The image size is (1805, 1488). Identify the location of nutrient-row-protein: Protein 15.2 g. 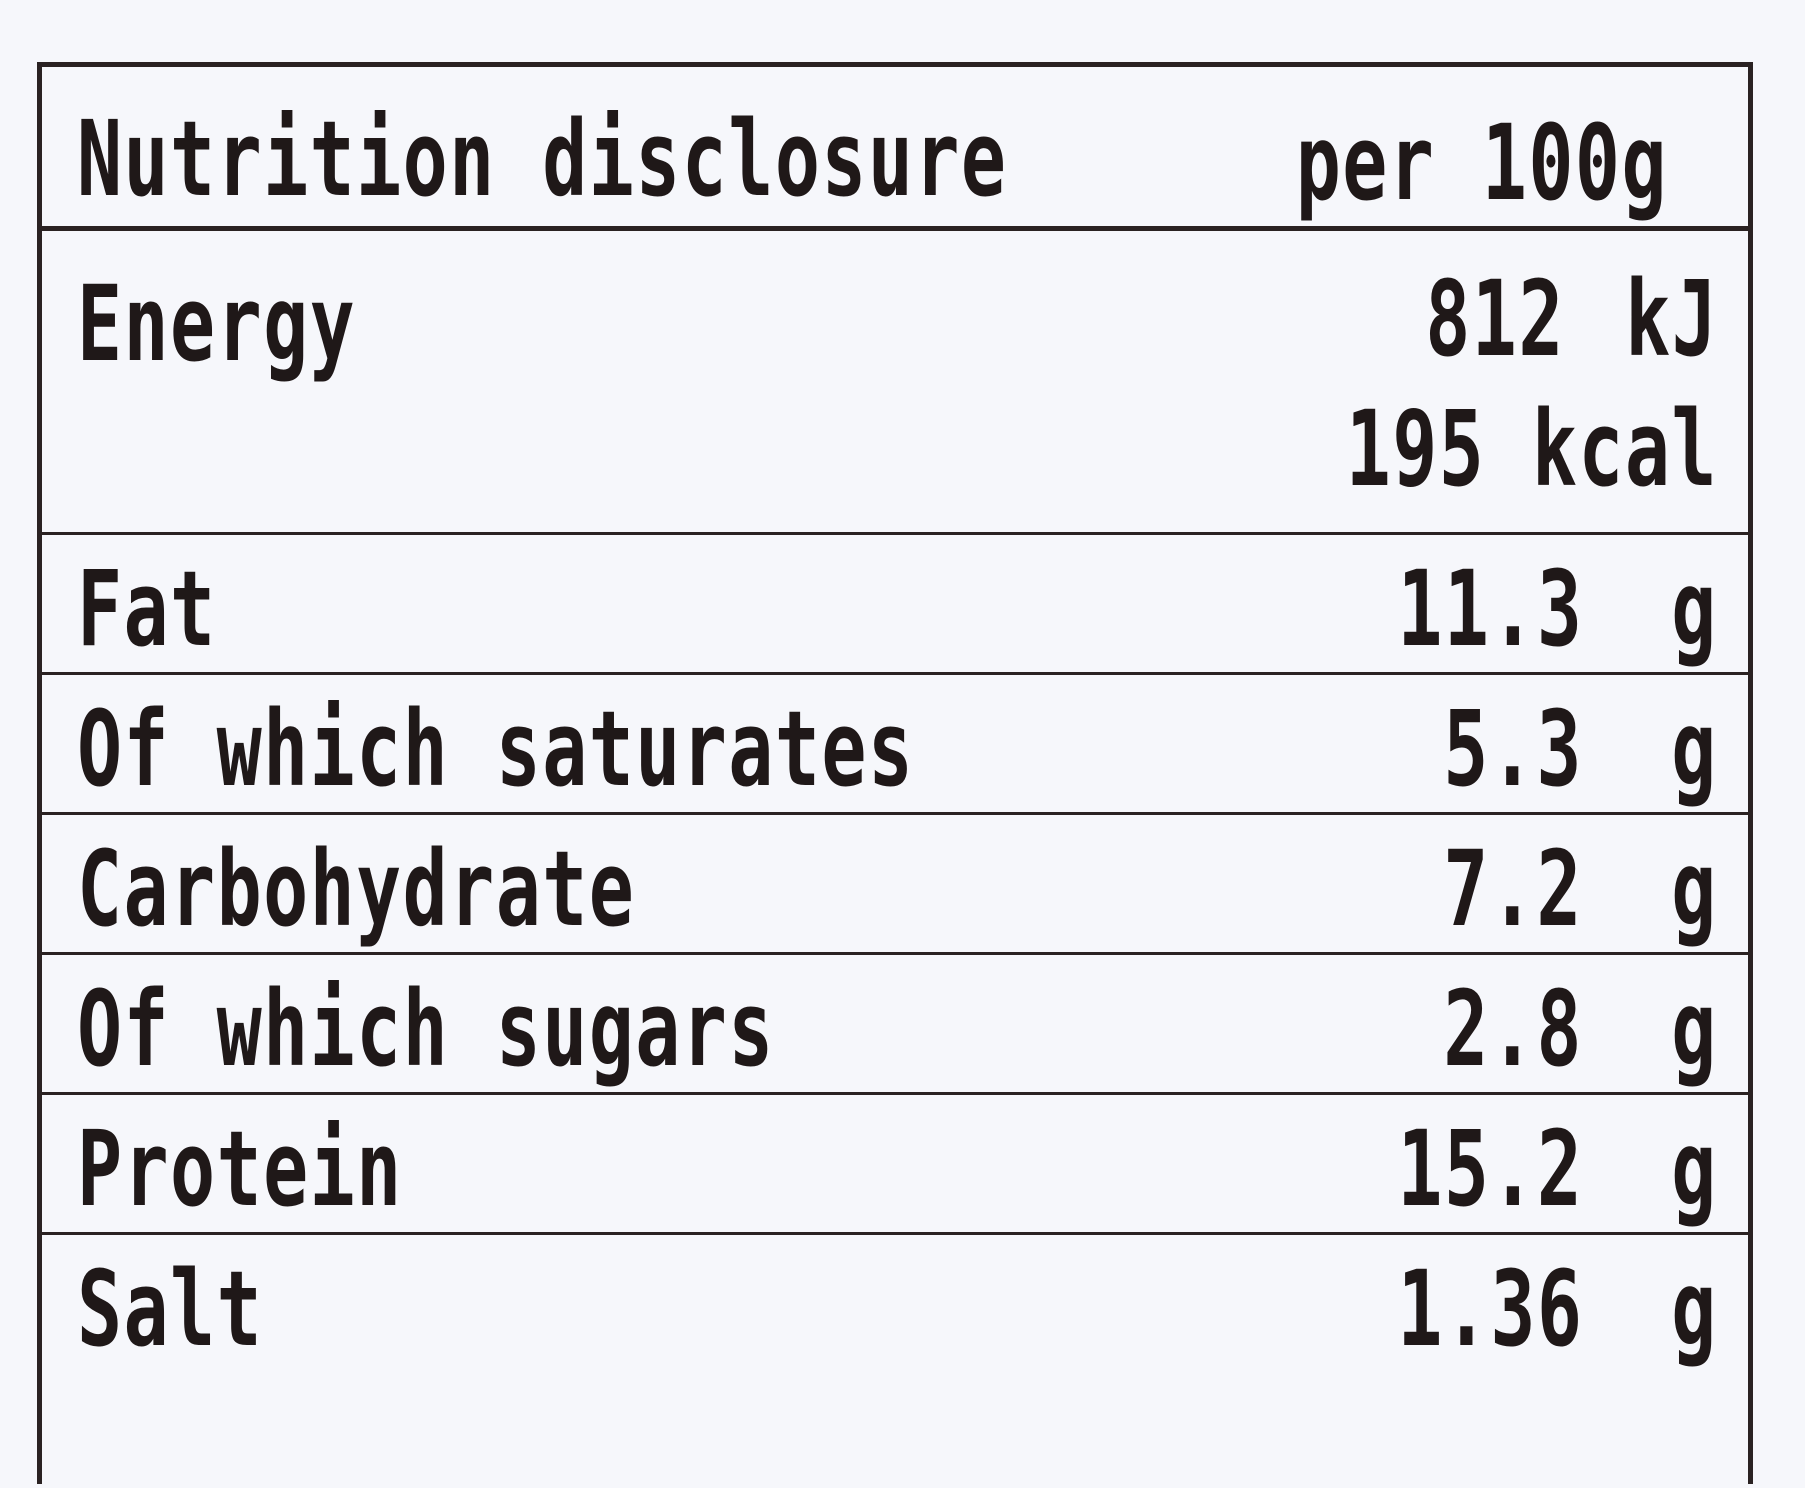
(895, 1162).